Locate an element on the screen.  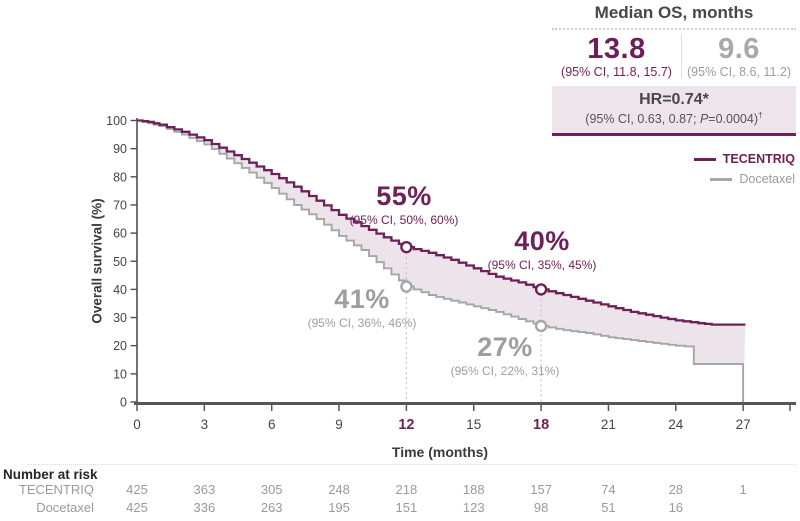
y-axis-title: Overall survival (%) is located at coordinates (97, 261).